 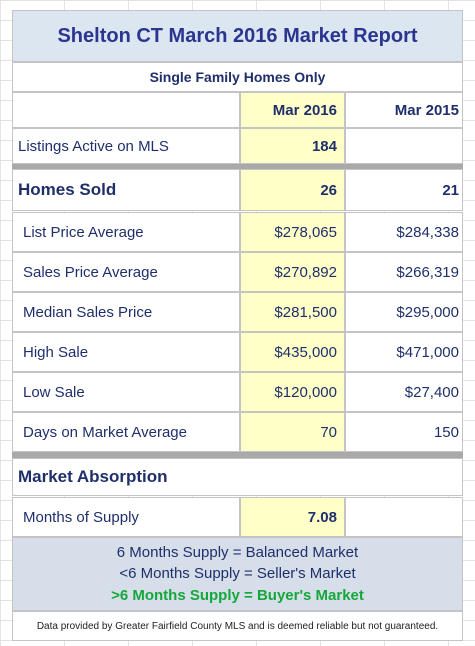 What do you see at coordinates (126, 312) in the screenshot?
I see `row-label: Median Sales Price` at bounding box center [126, 312].